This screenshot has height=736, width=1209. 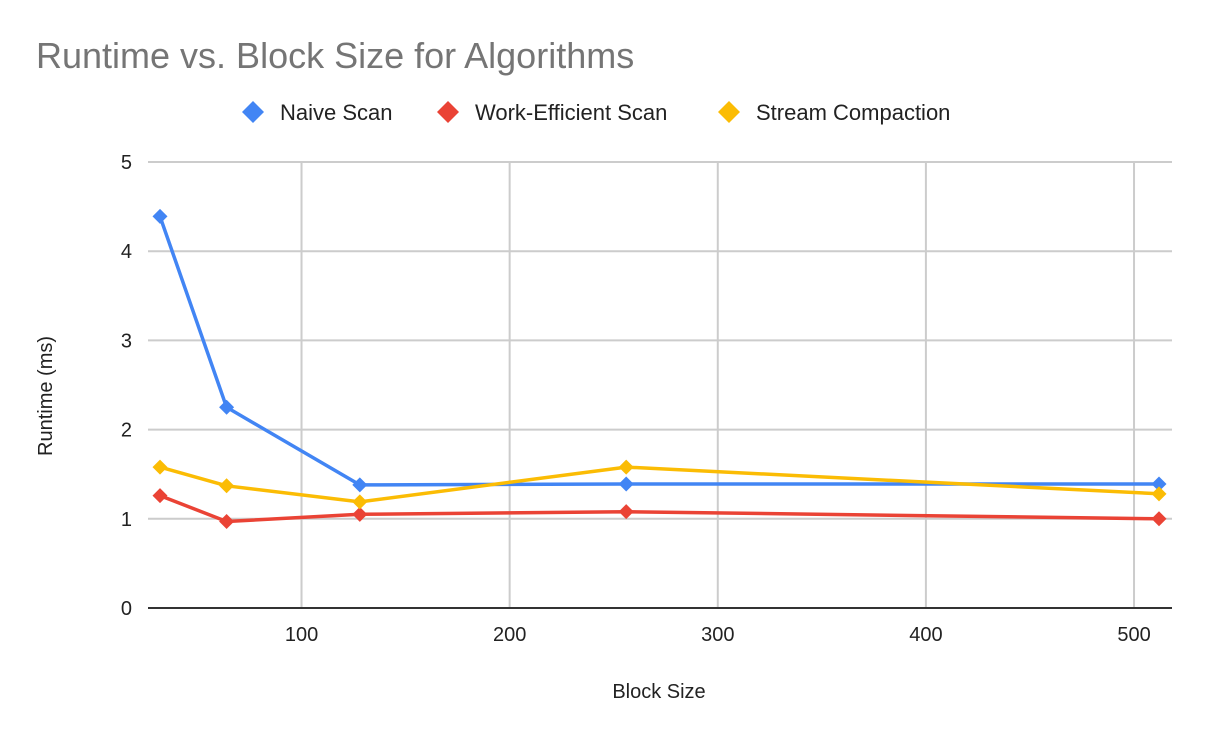 I want to click on x-tick-label: 300, so click(x=717, y=635).